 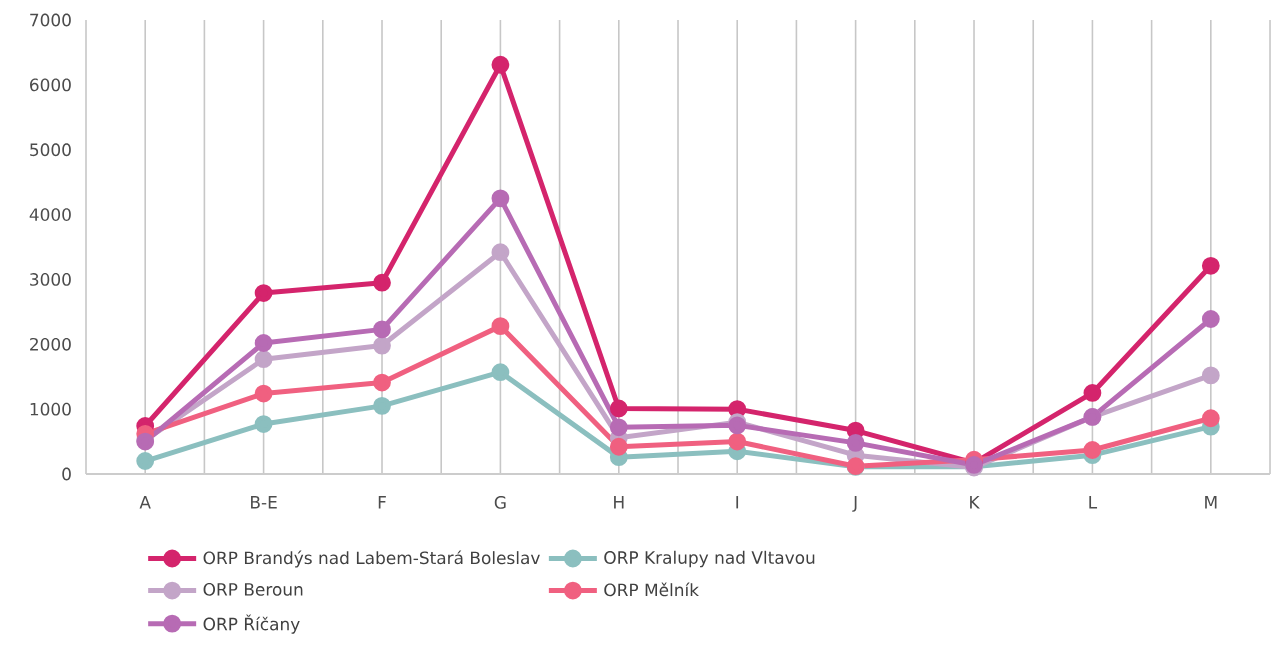 I want to click on x-tick-label: L, so click(x=1093, y=502).